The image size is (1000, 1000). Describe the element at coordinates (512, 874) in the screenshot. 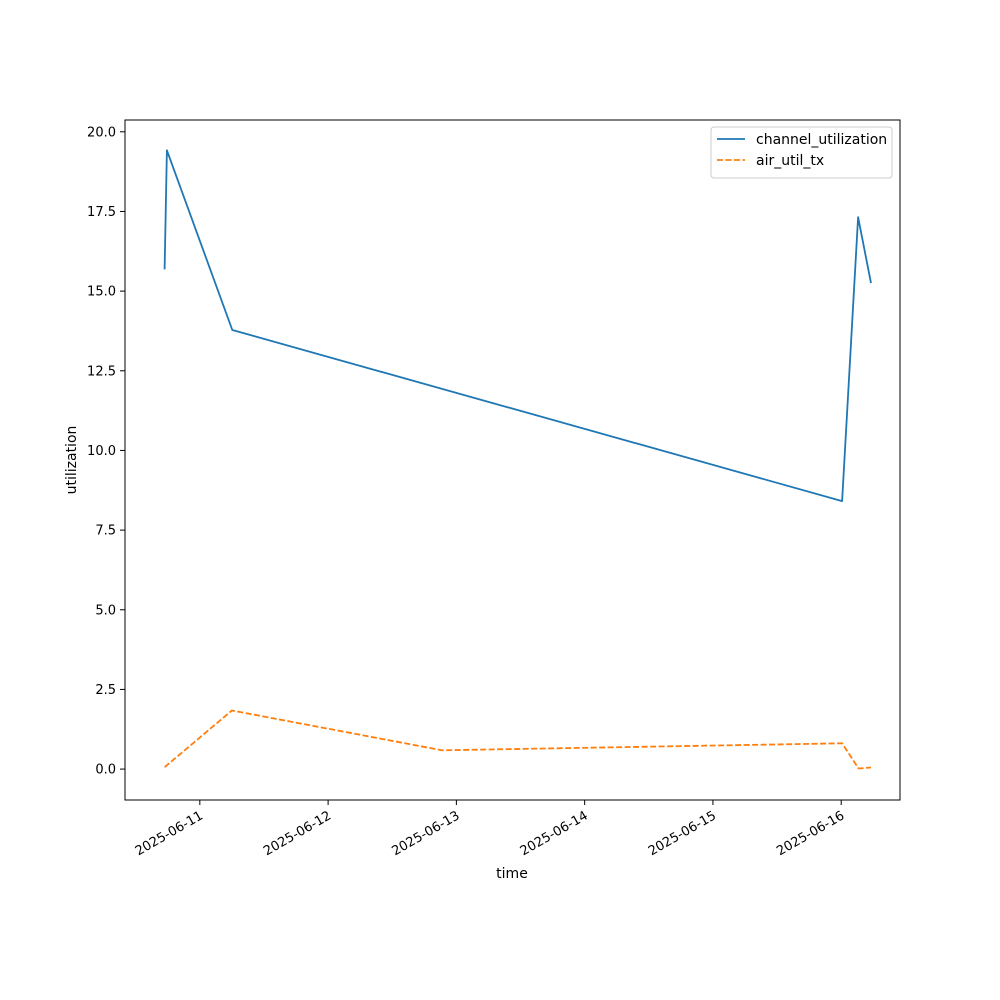

I see `x-axis-label: time` at that location.